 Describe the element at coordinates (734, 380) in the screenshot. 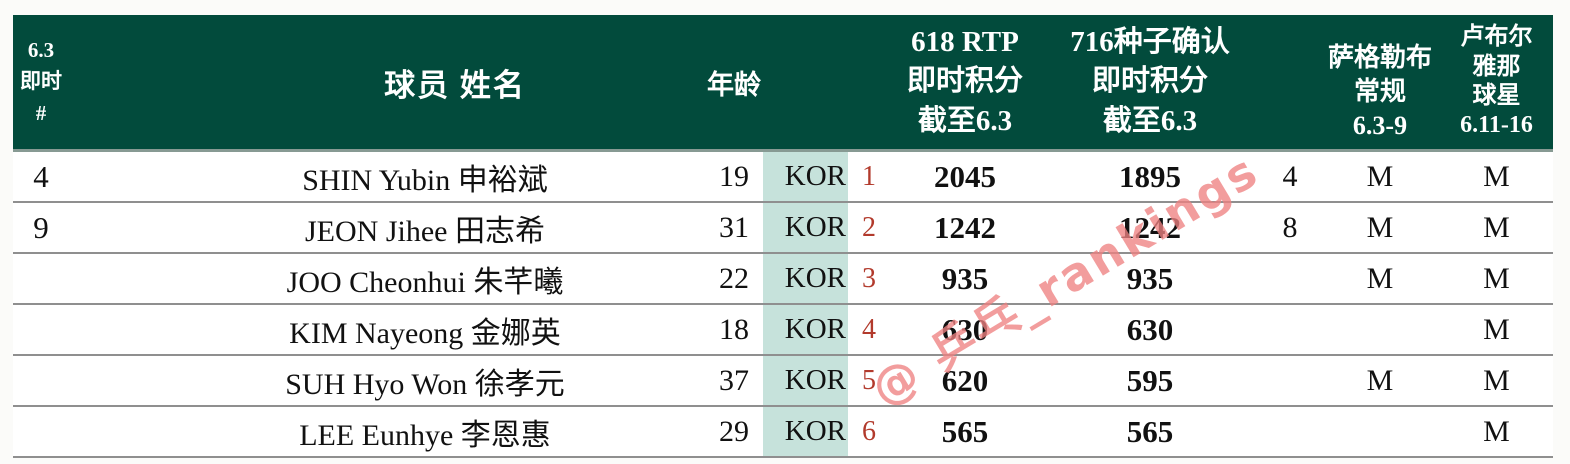

I see `age-cell: 37` at that location.